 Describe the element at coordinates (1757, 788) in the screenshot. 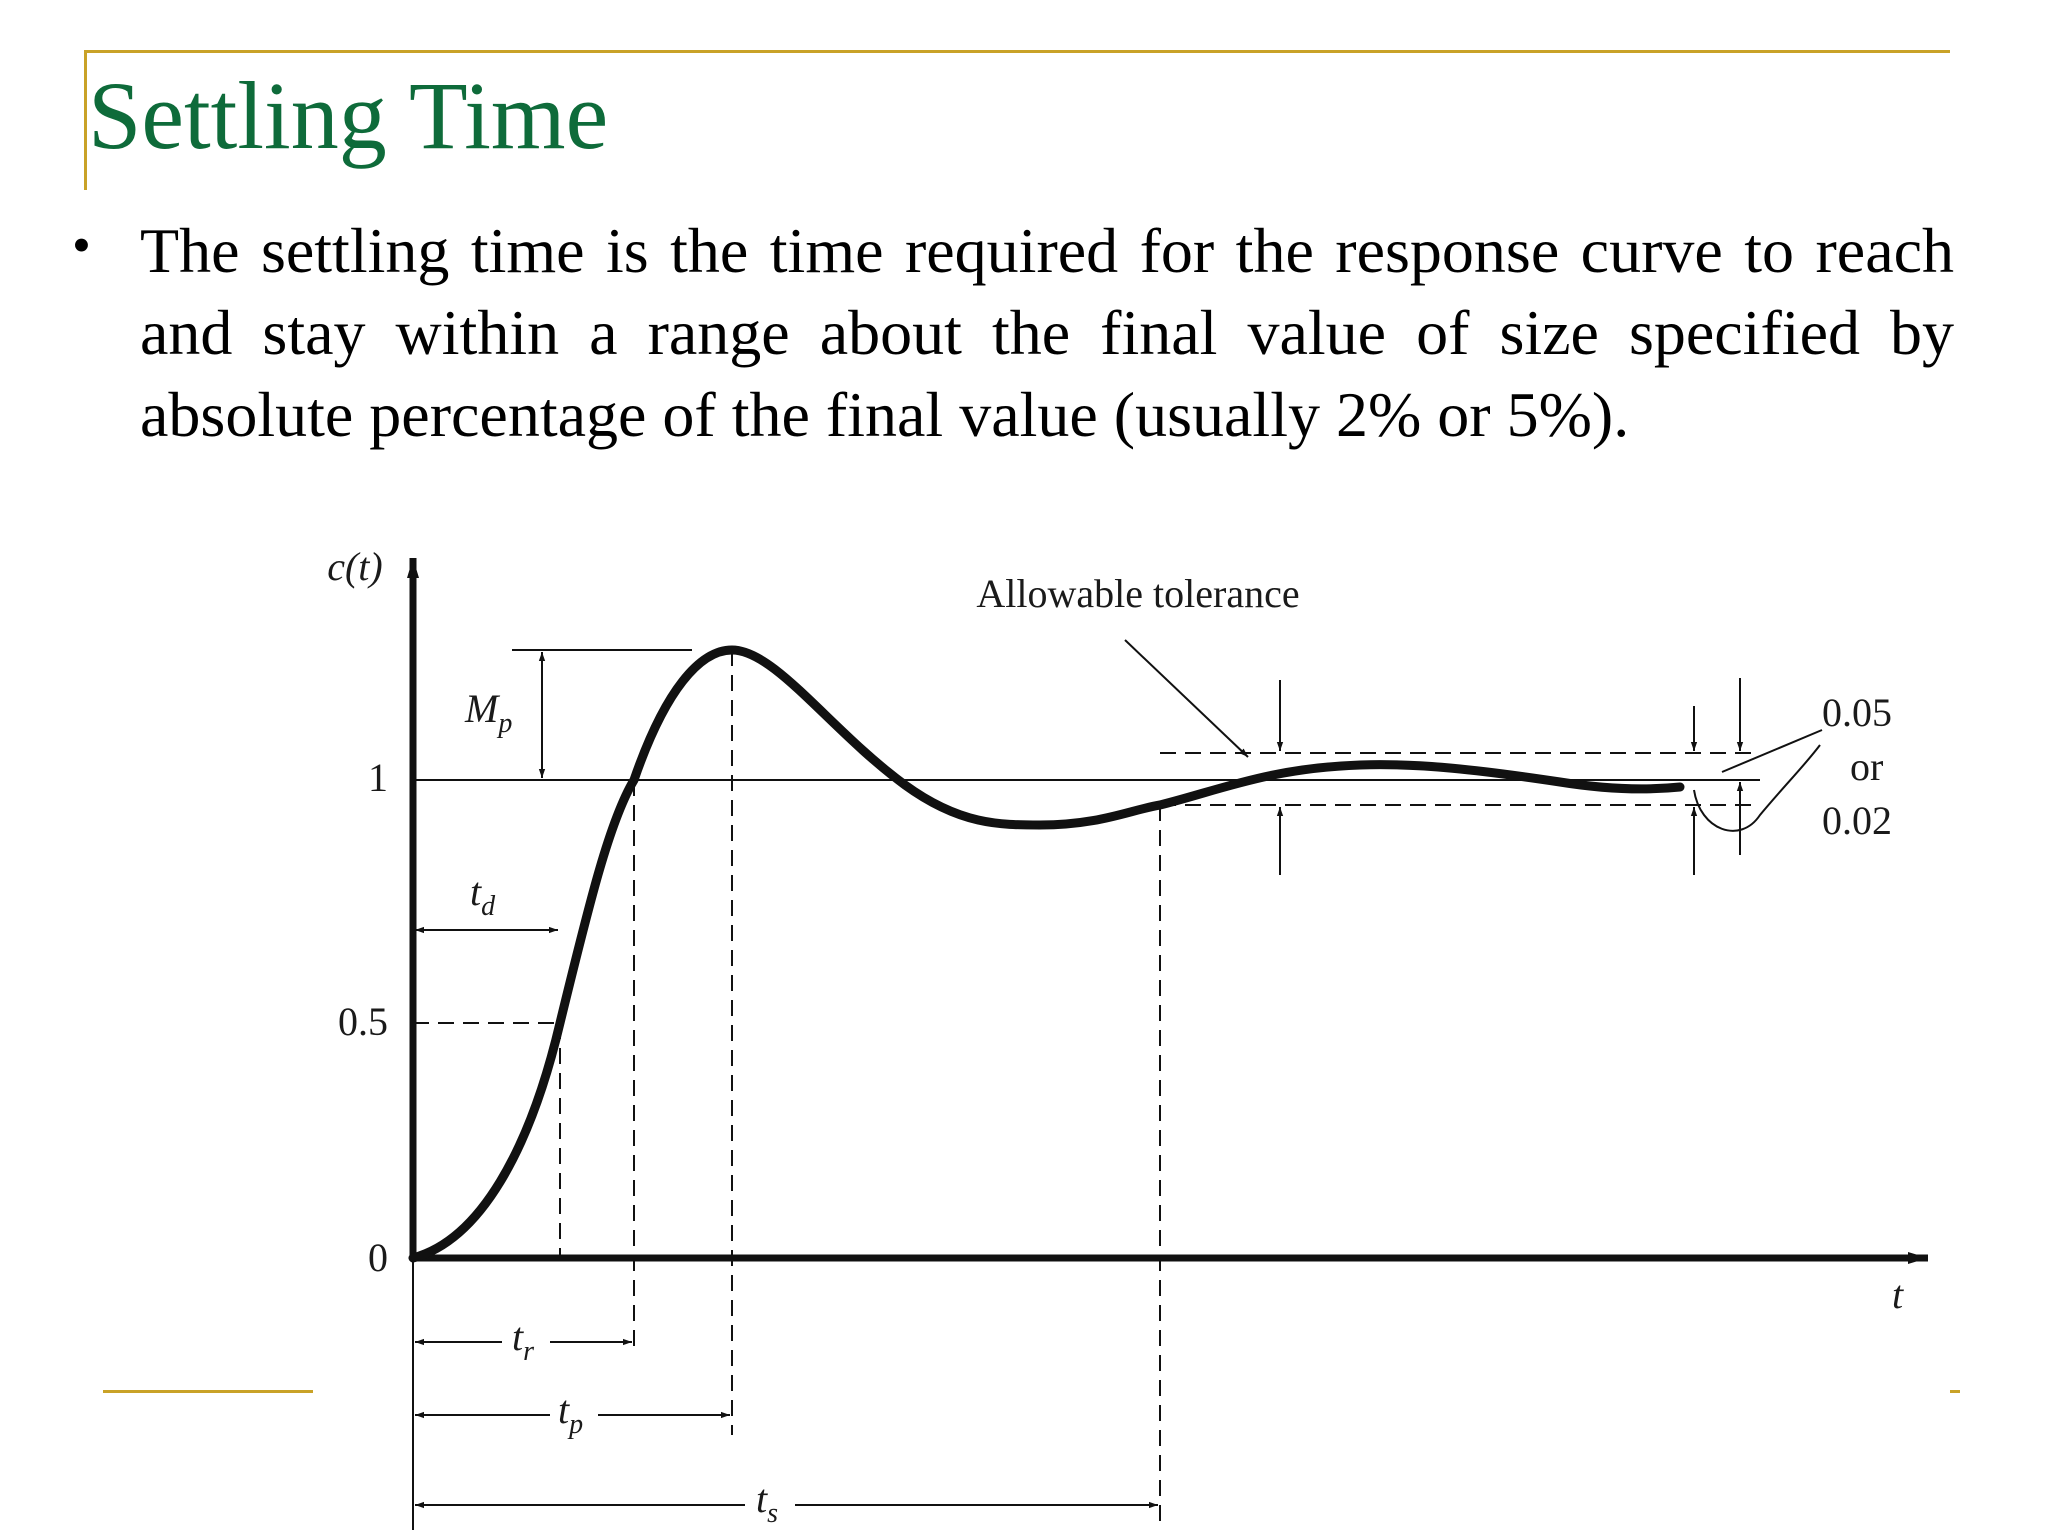

I see `tolerance-value-leader-lower` at that location.